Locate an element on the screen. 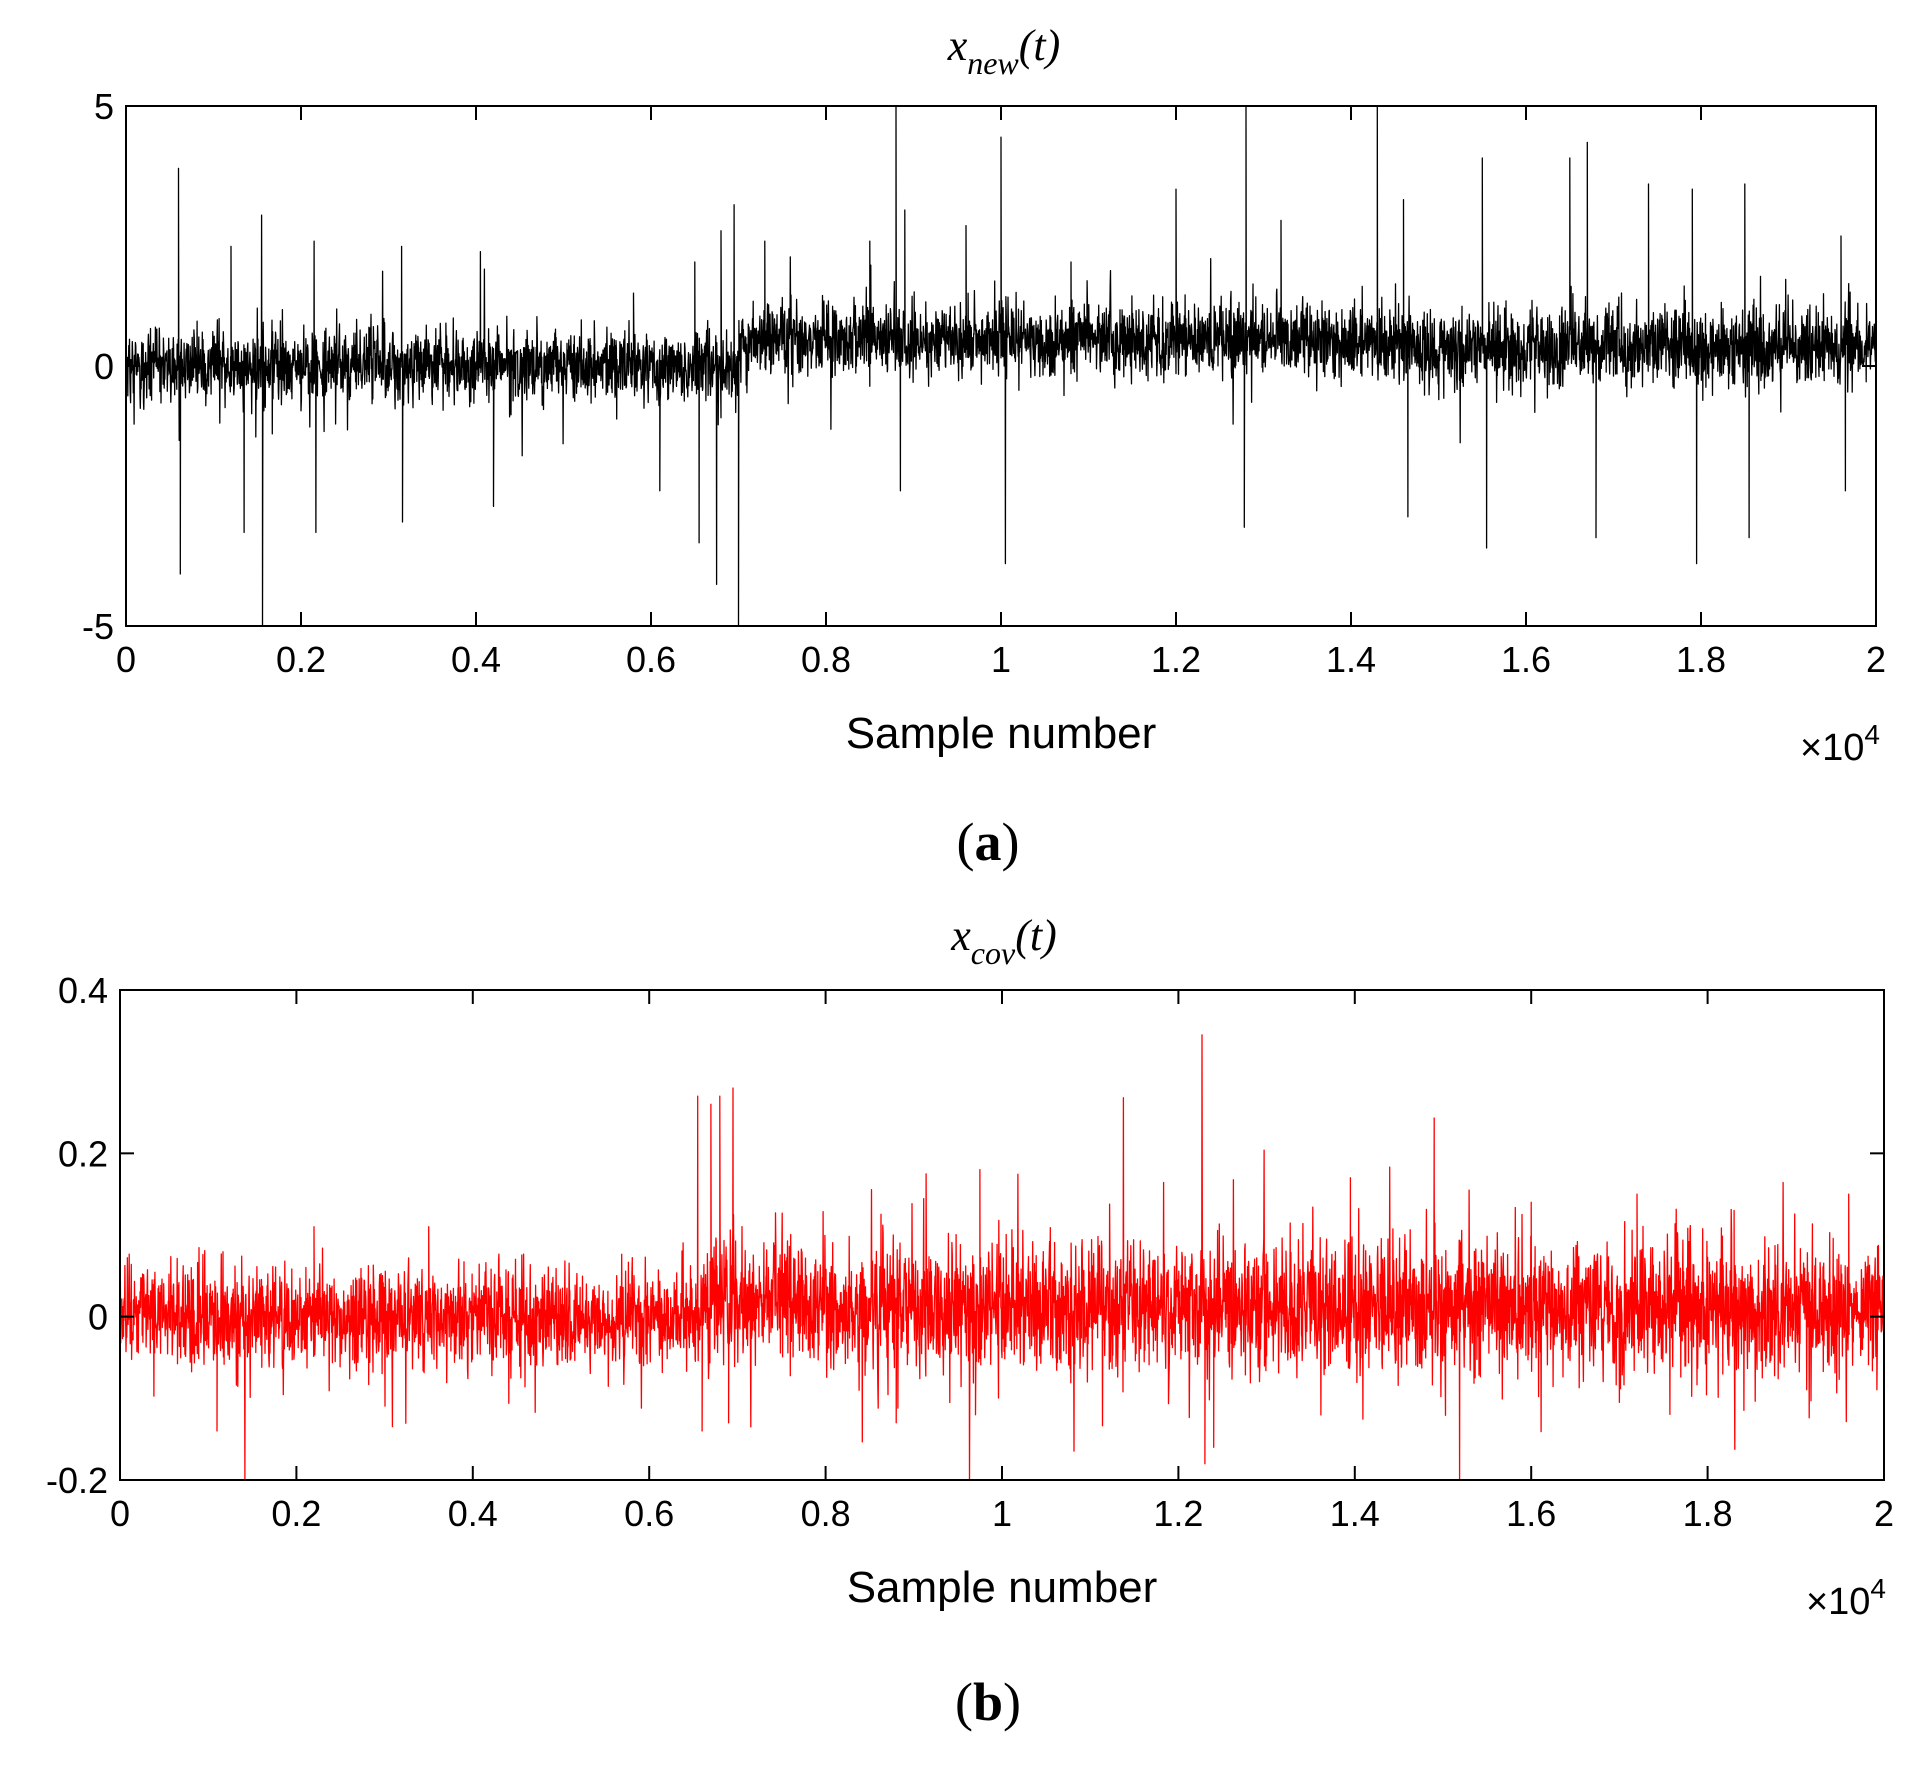 This screenshot has width=1910, height=1768. x-tick-label-b-10: 2 is located at coordinates (1884, 1513).